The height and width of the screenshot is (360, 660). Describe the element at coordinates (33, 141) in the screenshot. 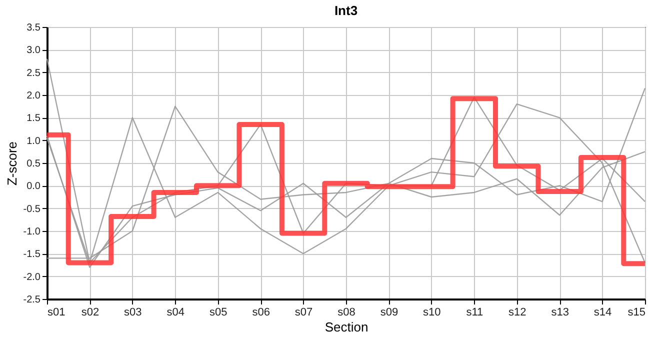

I see `y-tick-label: 1.0` at that location.